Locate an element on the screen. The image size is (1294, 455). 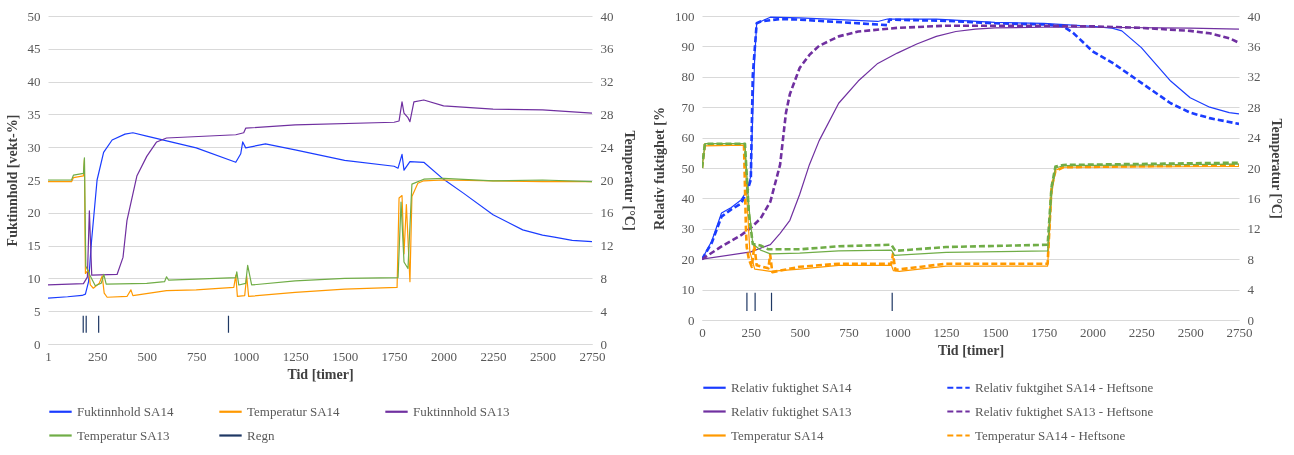
legend-label: Regn is located at coordinates (261, 435).